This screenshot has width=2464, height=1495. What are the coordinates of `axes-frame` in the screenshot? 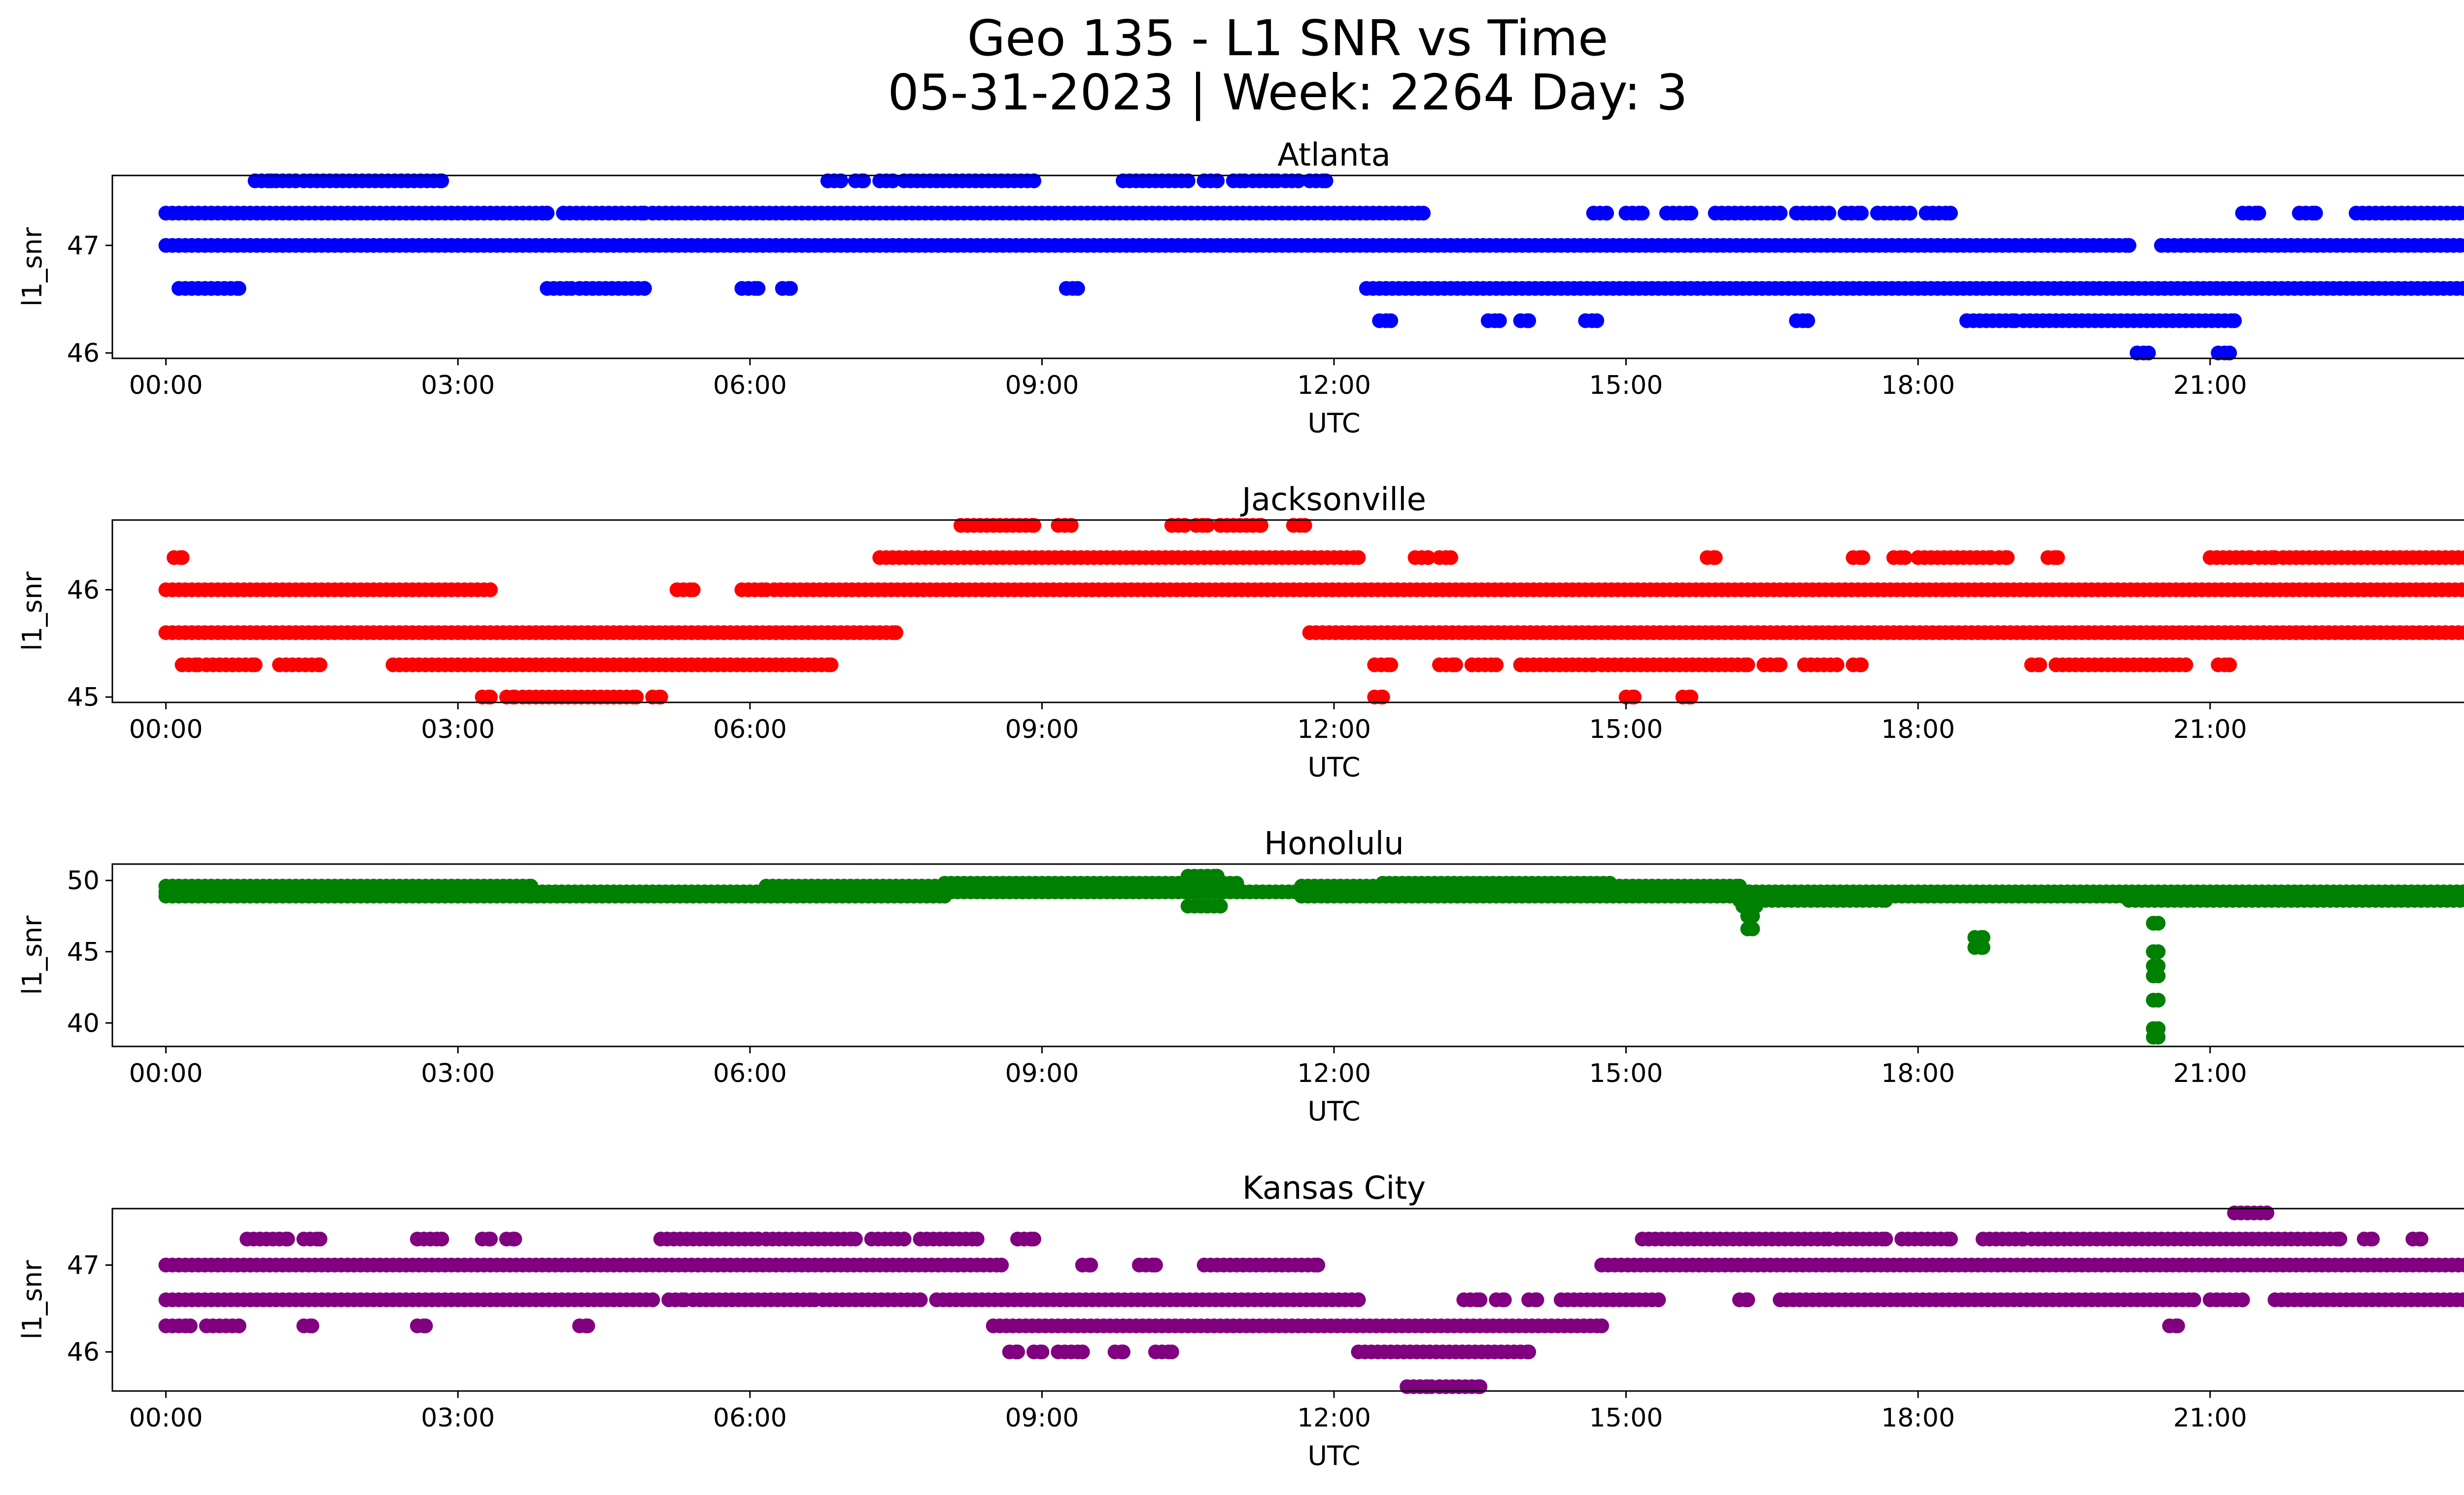 It's located at (1287, 611).